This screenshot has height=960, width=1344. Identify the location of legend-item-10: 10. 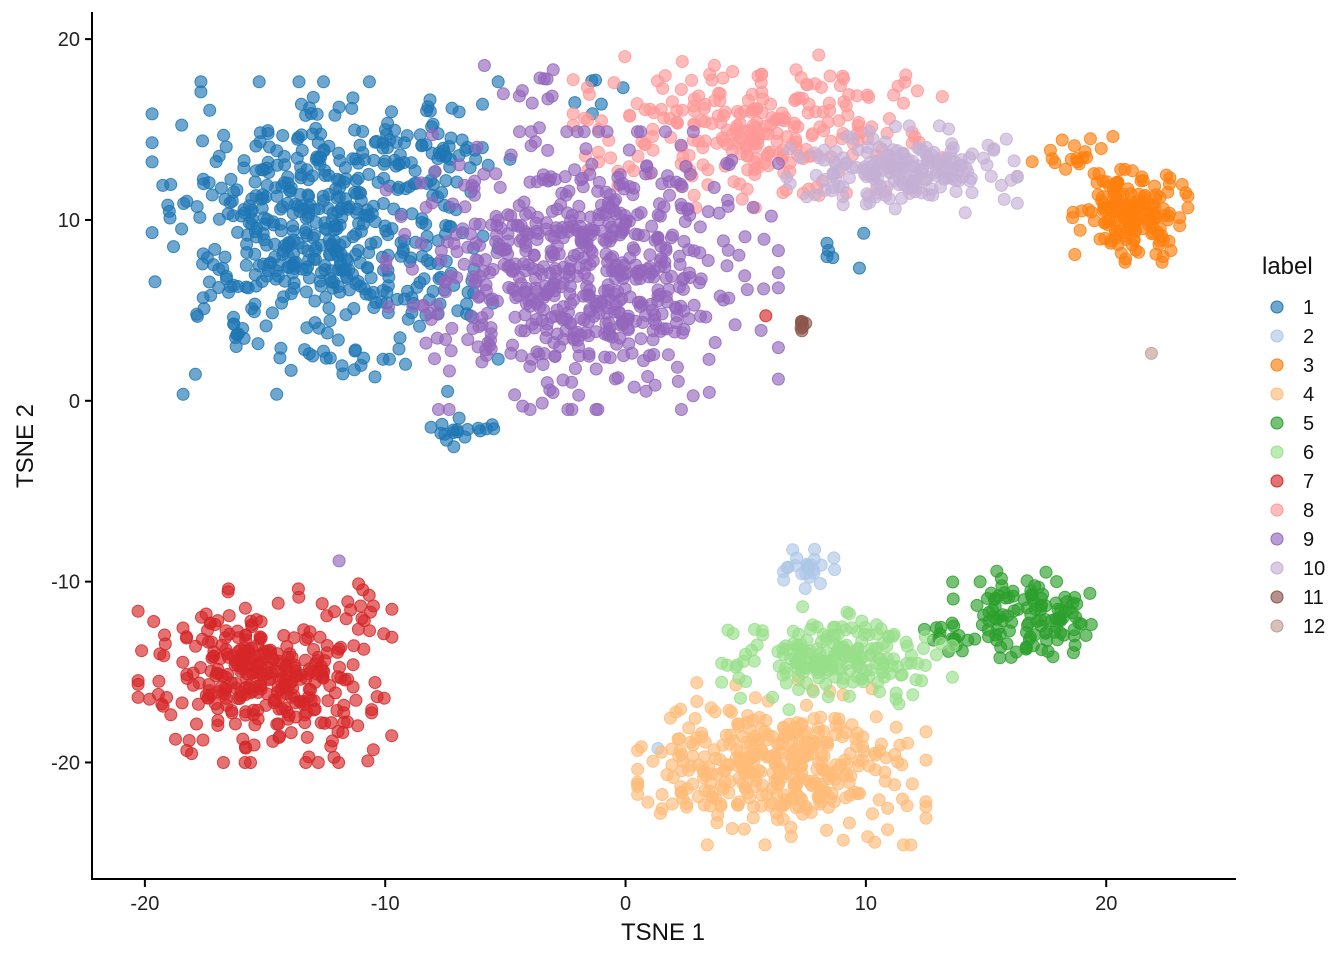
(1297, 569).